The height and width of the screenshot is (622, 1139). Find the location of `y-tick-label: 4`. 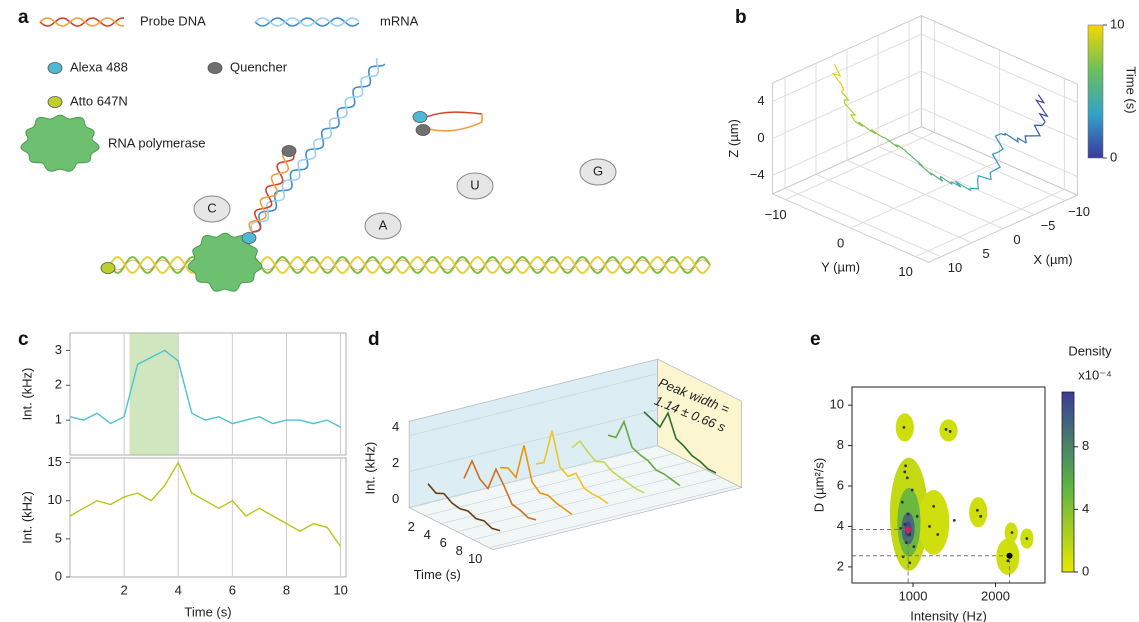

y-tick-label: 4 is located at coordinates (395, 426).